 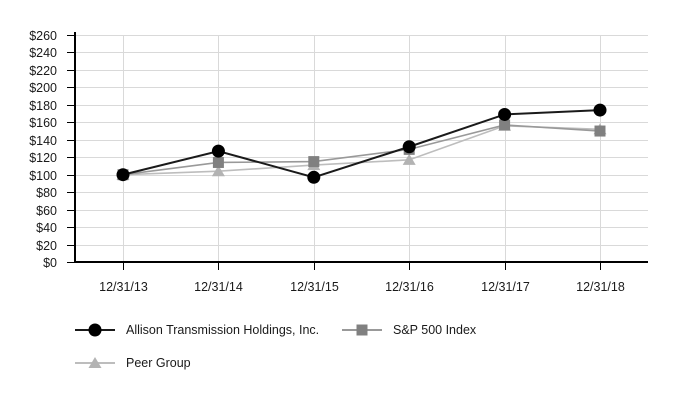 What do you see at coordinates (218, 287) in the screenshot?
I see `x-tick-label: 12/31/14` at bounding box center [218, 287].